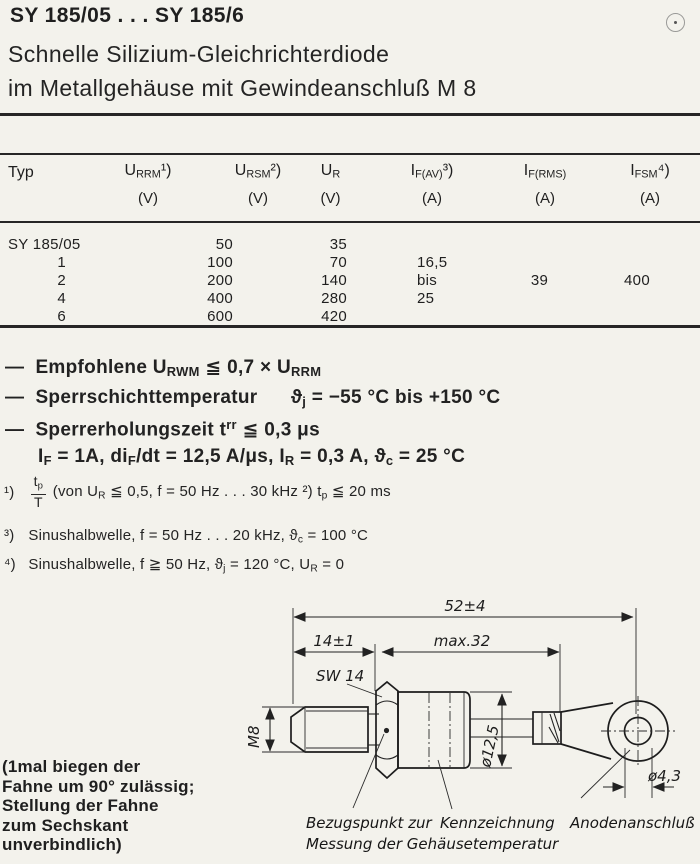  What do you see at coordinates (350, 154) in the screenshot?
I see `table-top-rule` at bounding box center [350, 154].